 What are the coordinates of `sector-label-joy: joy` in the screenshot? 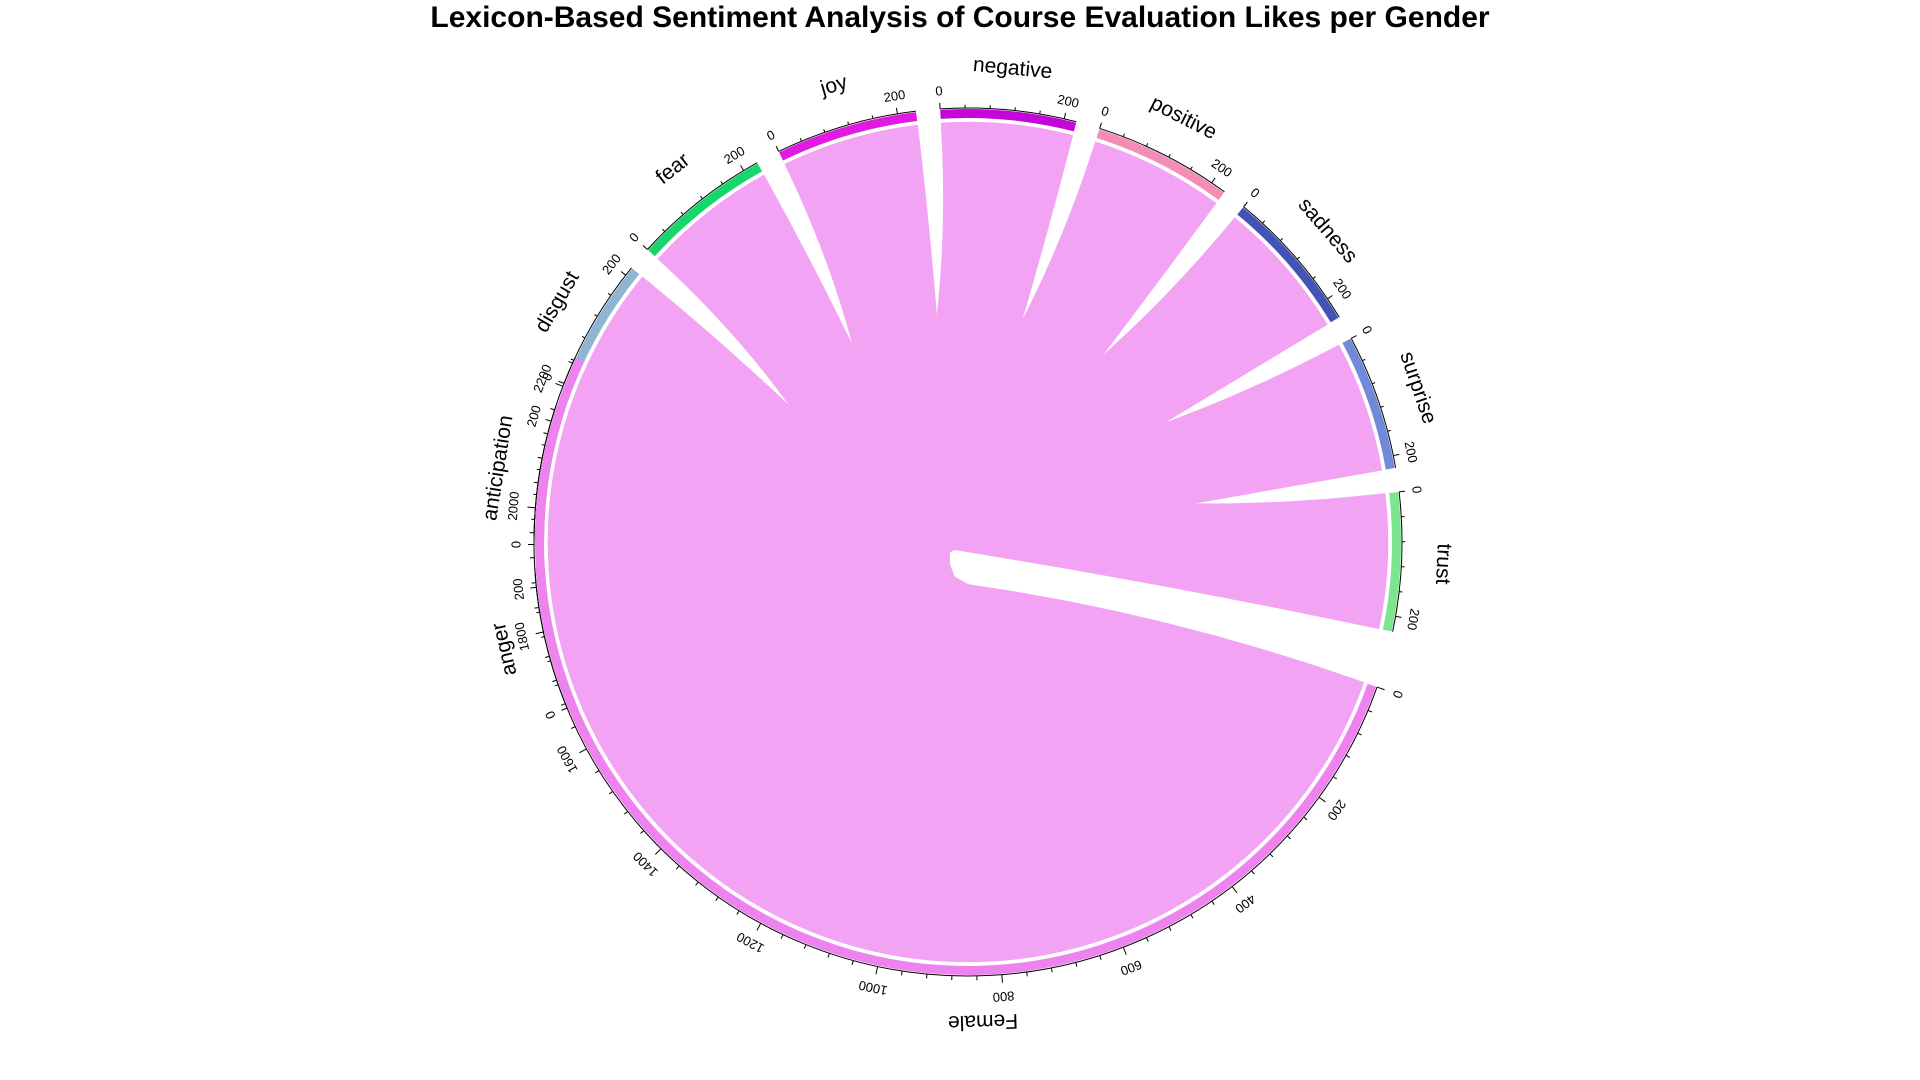 It's located at (834, 85).